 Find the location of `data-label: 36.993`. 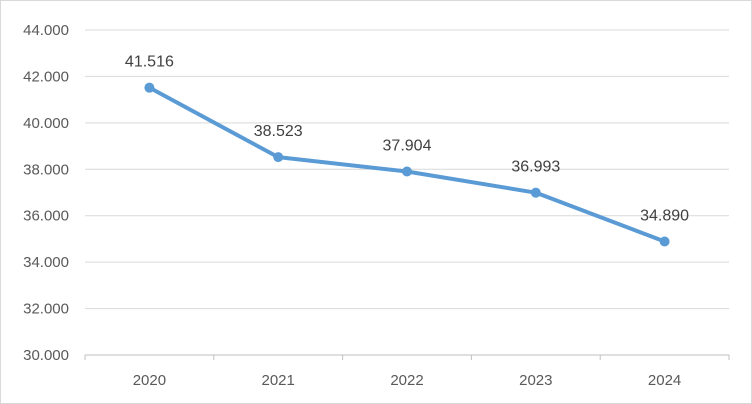

data-label: 36.993 is located at coordinates (535, 167).